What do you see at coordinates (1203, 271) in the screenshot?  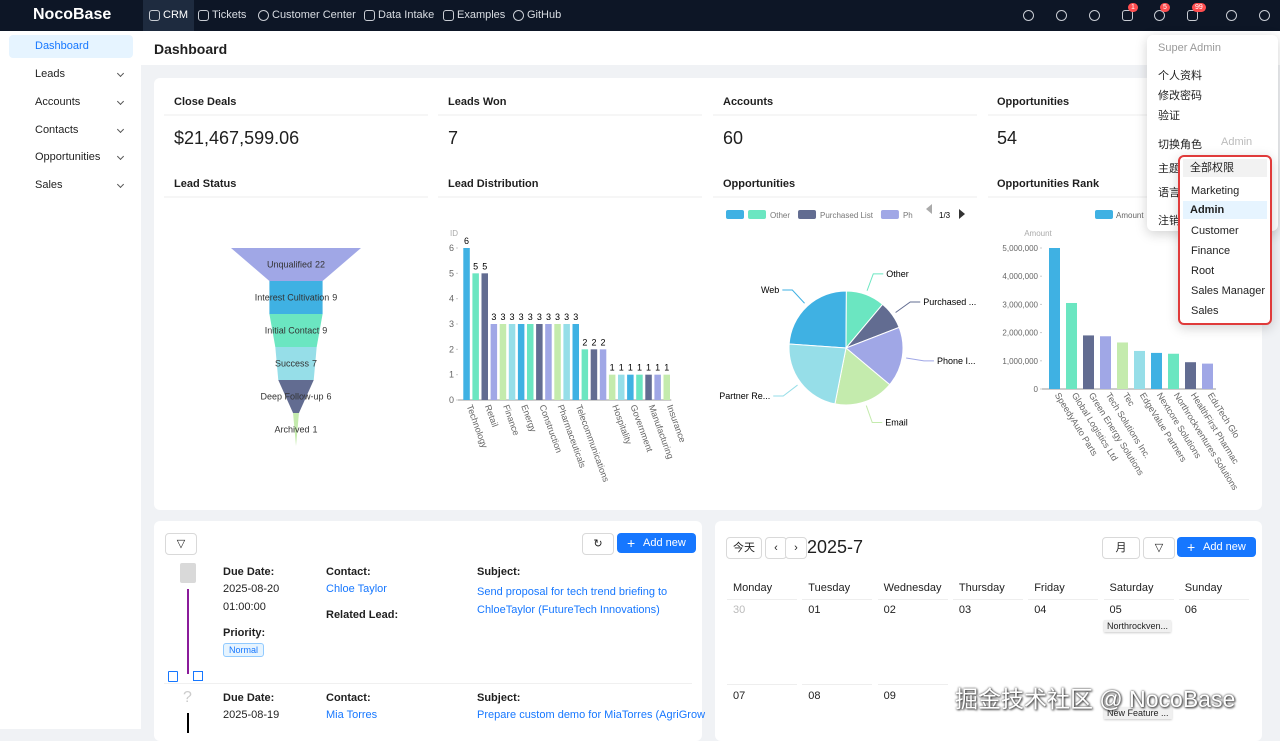 I see `role-item: Root` at bounding box center [1203, 271].